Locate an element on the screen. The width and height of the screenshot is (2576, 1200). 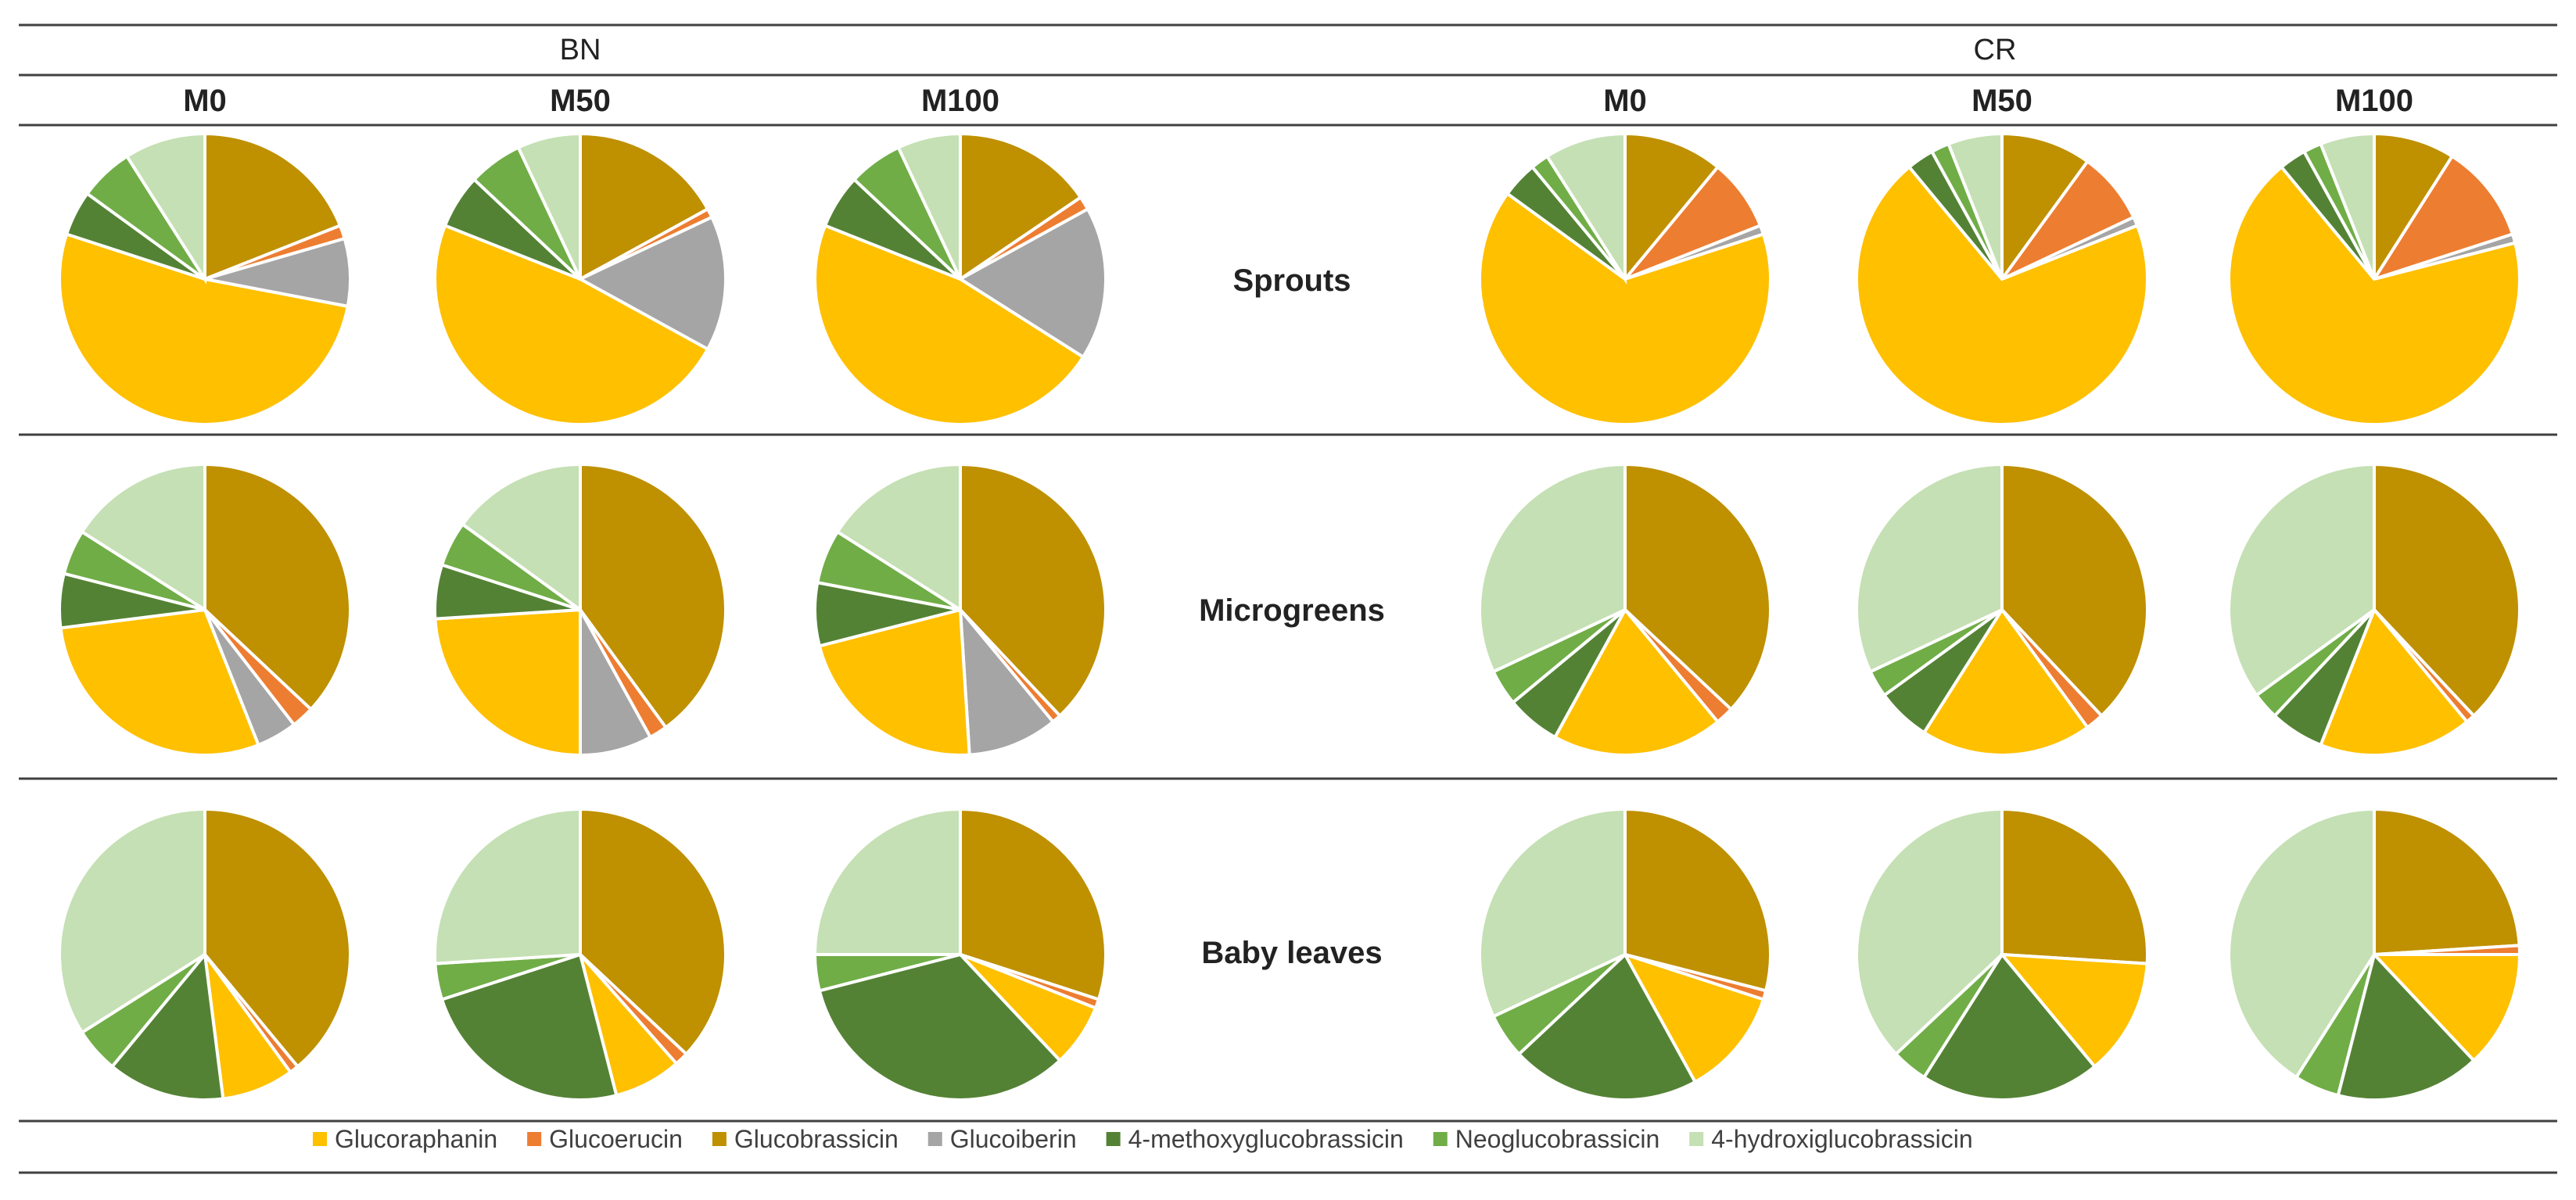
group-header-cr: CR is located at coordinates (1995, 50).